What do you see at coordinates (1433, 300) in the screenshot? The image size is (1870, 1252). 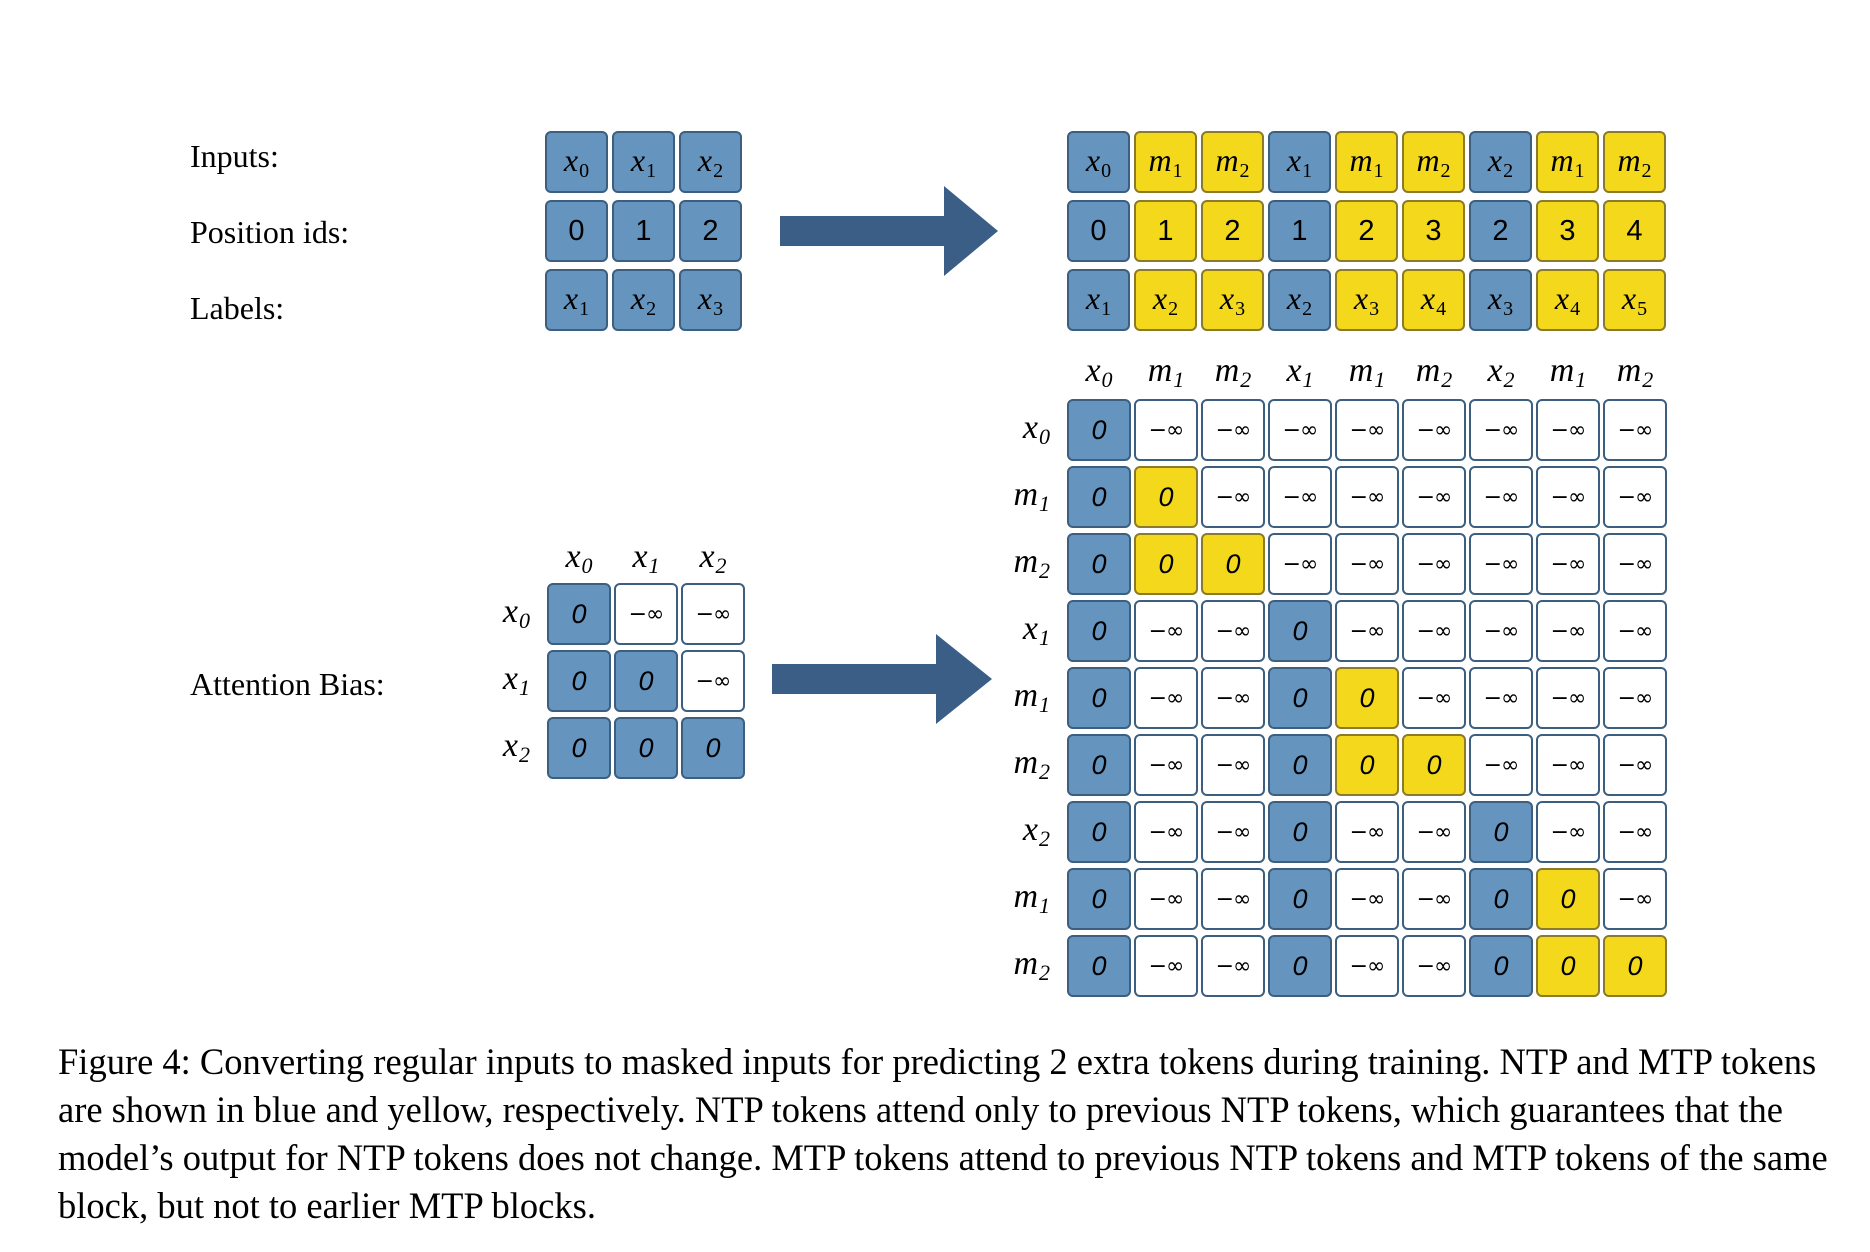 I see `large-labels-cell: x4` at bounding box center [1433, 300].